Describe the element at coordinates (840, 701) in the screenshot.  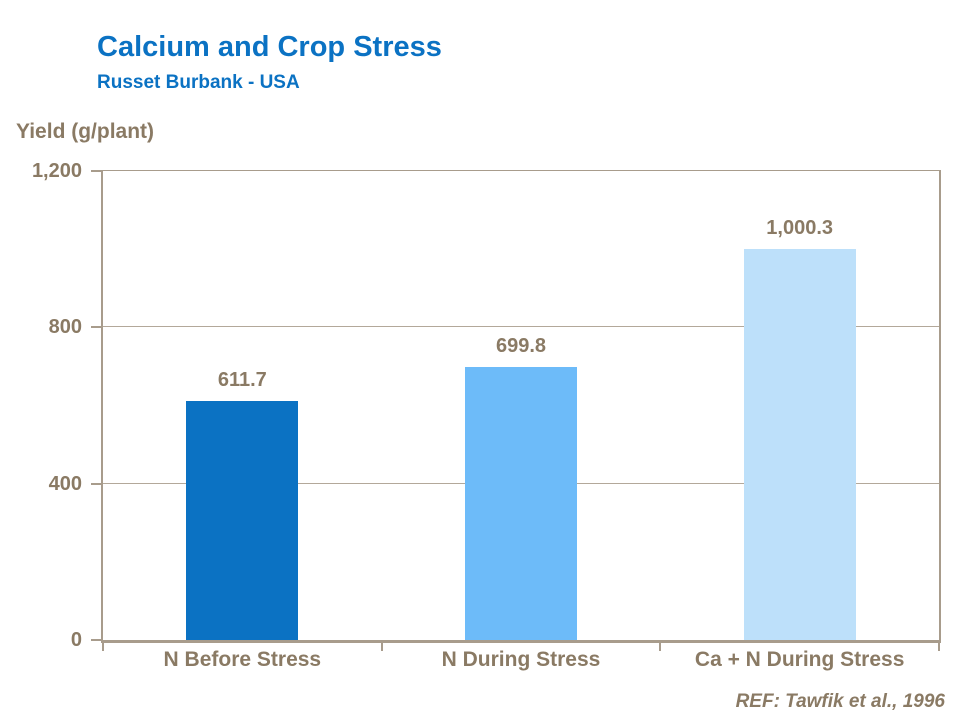
I see `reference-text: REF: Tawfik et al., 1996` at that location.